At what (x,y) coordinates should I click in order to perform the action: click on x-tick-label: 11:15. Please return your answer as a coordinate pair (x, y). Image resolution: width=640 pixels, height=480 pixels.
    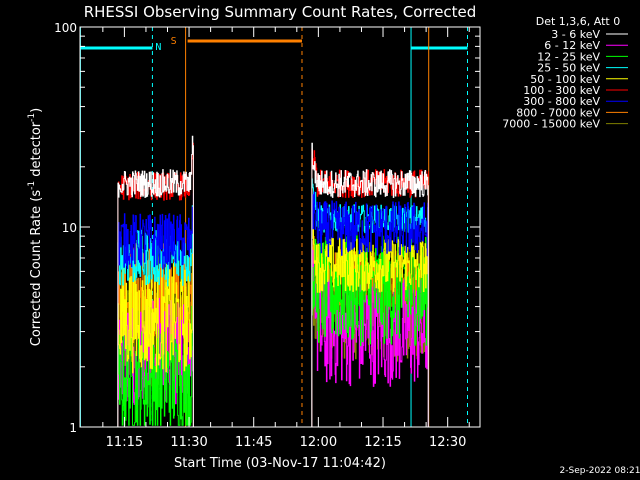
    Looking at the image, I should click on (124, 442).